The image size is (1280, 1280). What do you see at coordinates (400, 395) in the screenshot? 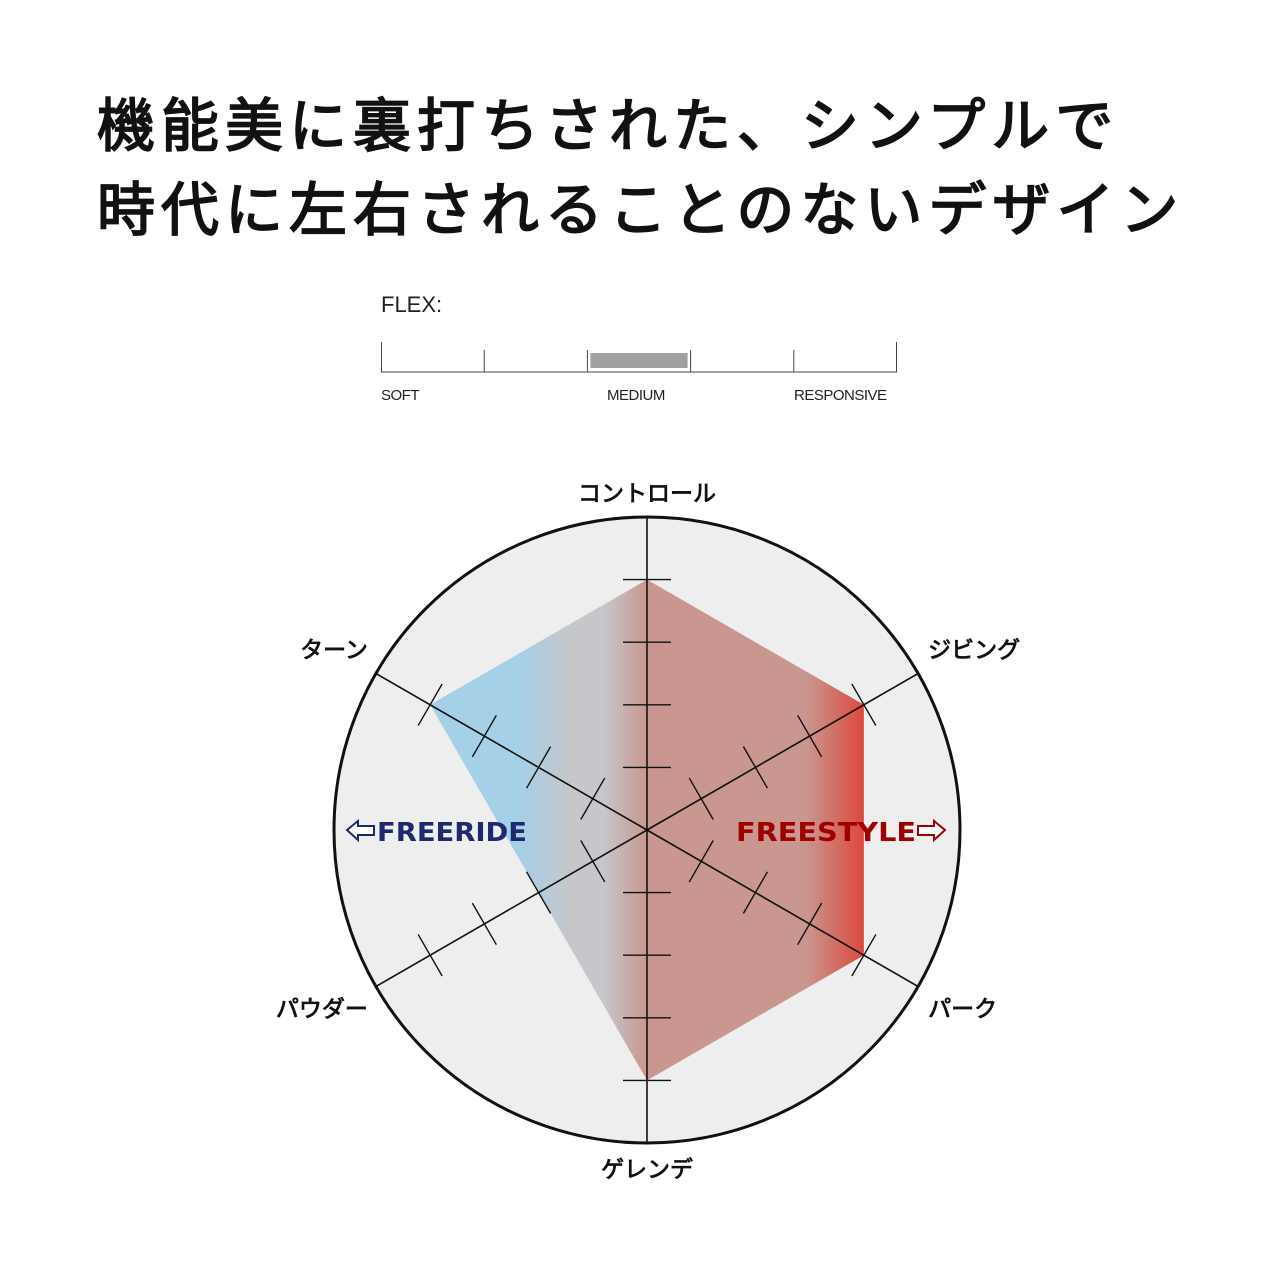
I see `flex-tick-soft: SOFT` at bounding box center [400, 395].